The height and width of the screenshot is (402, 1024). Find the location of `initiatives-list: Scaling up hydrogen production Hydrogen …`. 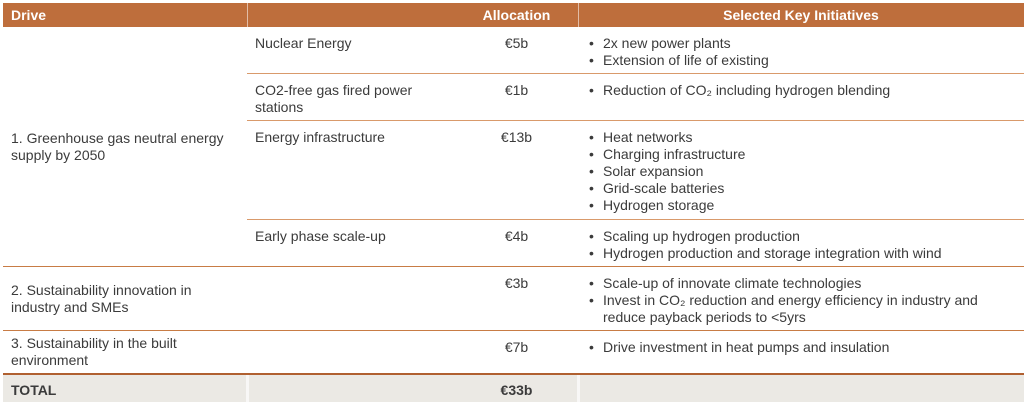

initiatives-list: Scaling up hydrogen production Hydrogen … is located at coordinates (801, 243).